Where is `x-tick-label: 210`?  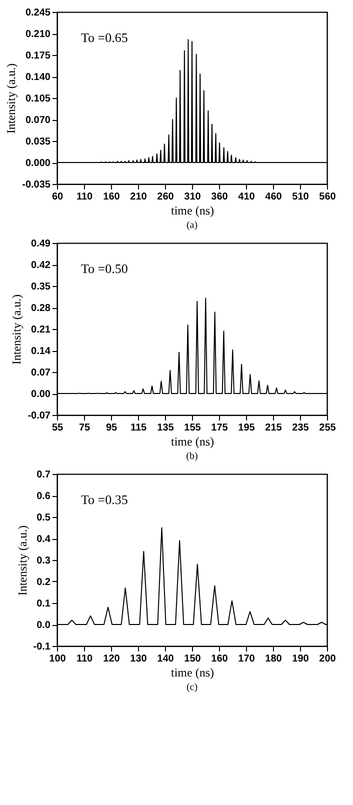 x-tick-label: 210 is located at coordinates (139, 197).